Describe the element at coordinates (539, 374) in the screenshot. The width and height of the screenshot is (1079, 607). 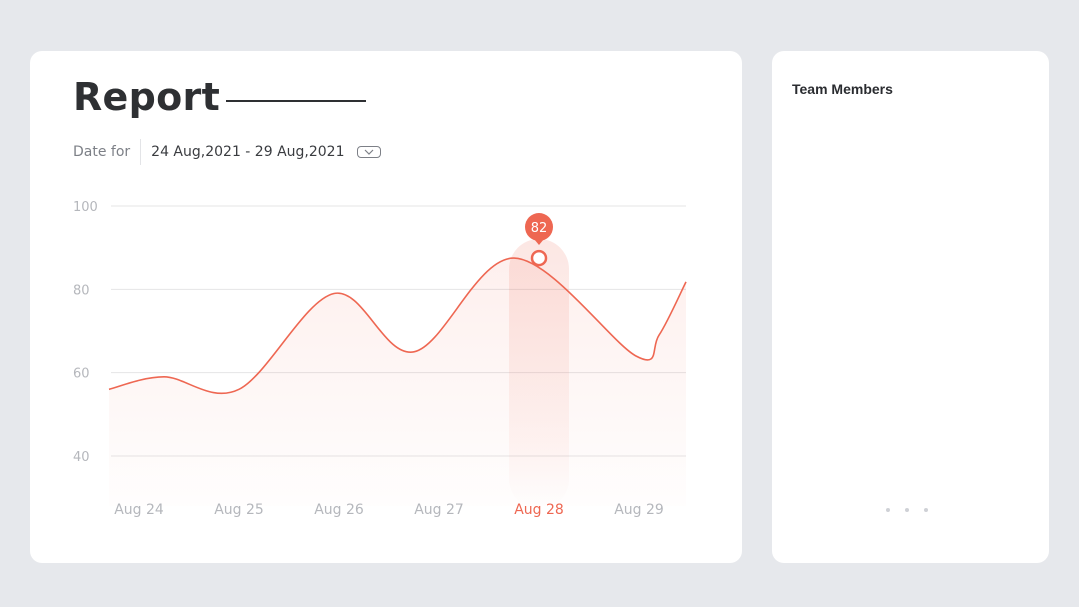
I see `highlight-column` at that location.